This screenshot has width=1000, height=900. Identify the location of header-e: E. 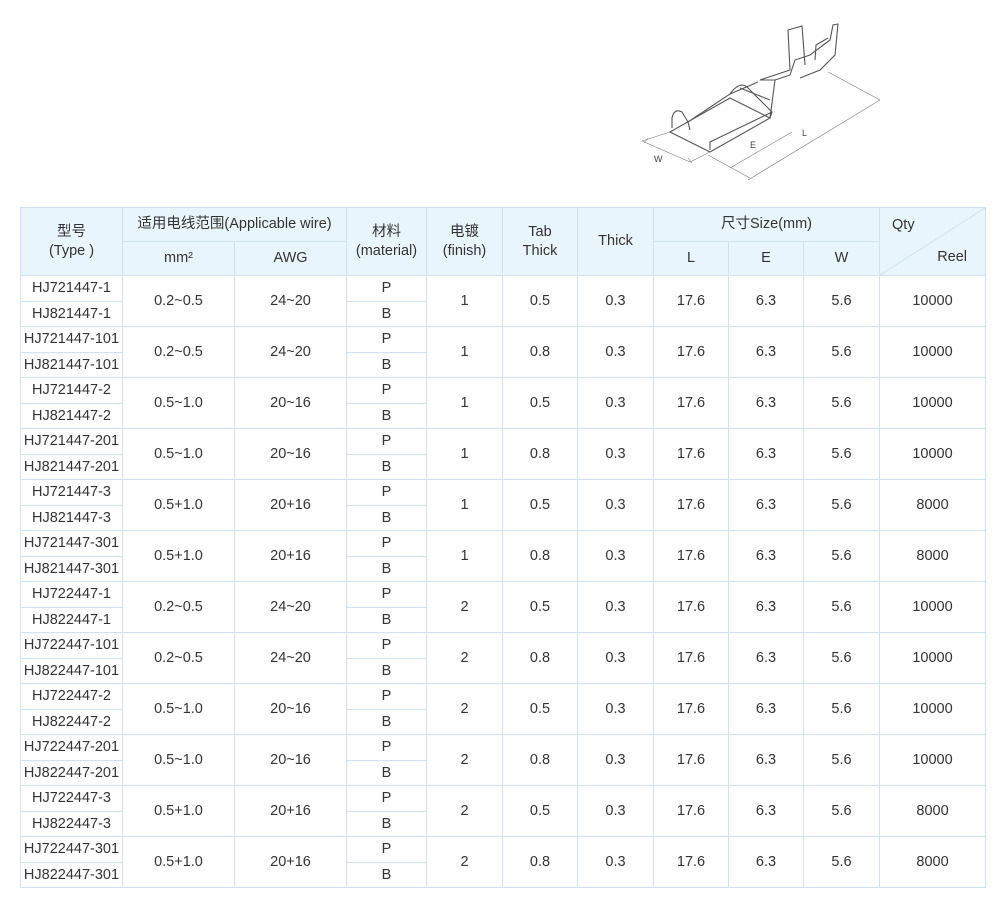
(766, 258).